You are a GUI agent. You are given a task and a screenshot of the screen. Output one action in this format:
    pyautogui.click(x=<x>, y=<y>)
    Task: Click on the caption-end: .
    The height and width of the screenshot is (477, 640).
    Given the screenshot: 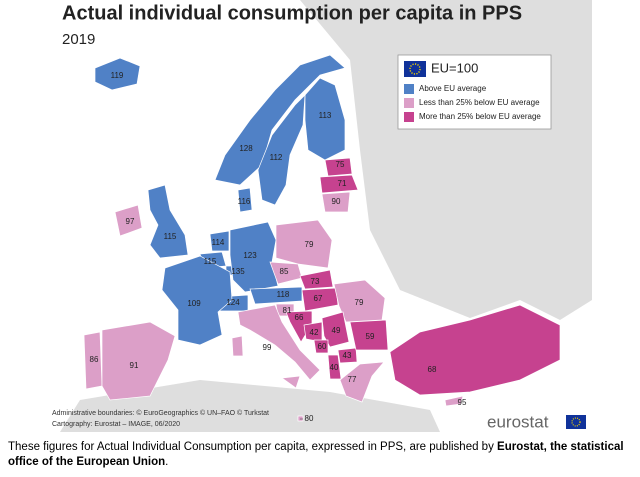 What is the action you would take?
    pyautogui.click(x=167, y=462)
    